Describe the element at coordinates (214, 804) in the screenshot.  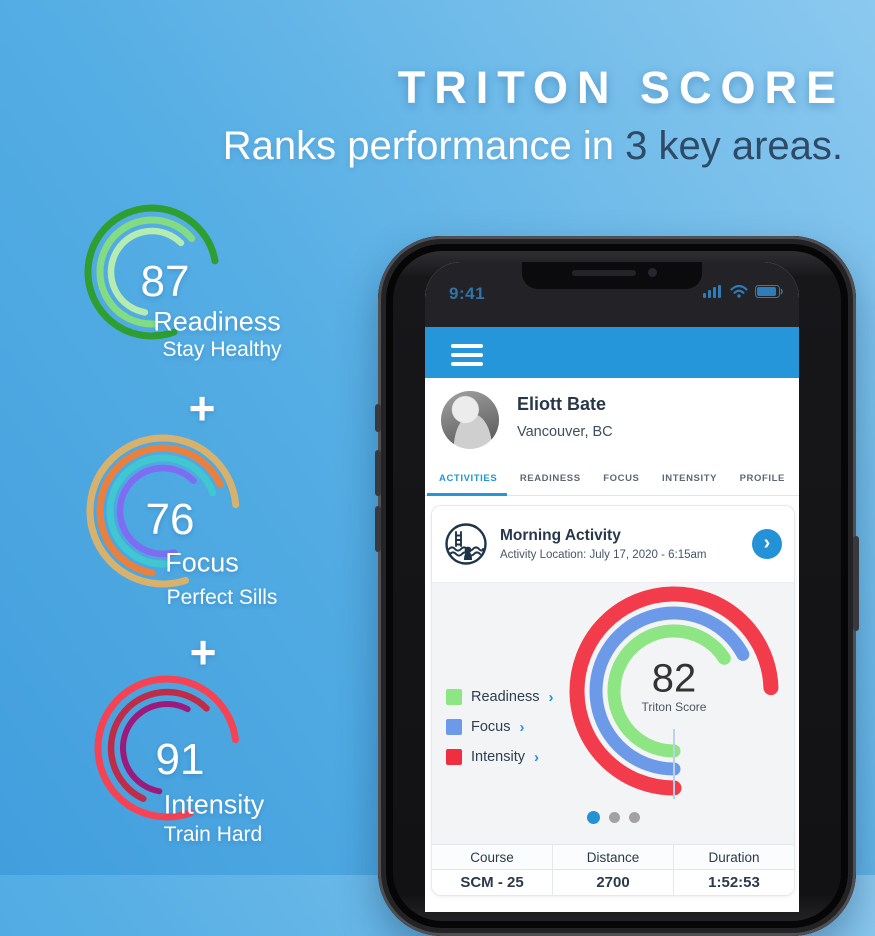
I see `intensity-label: Intensity` at that location.